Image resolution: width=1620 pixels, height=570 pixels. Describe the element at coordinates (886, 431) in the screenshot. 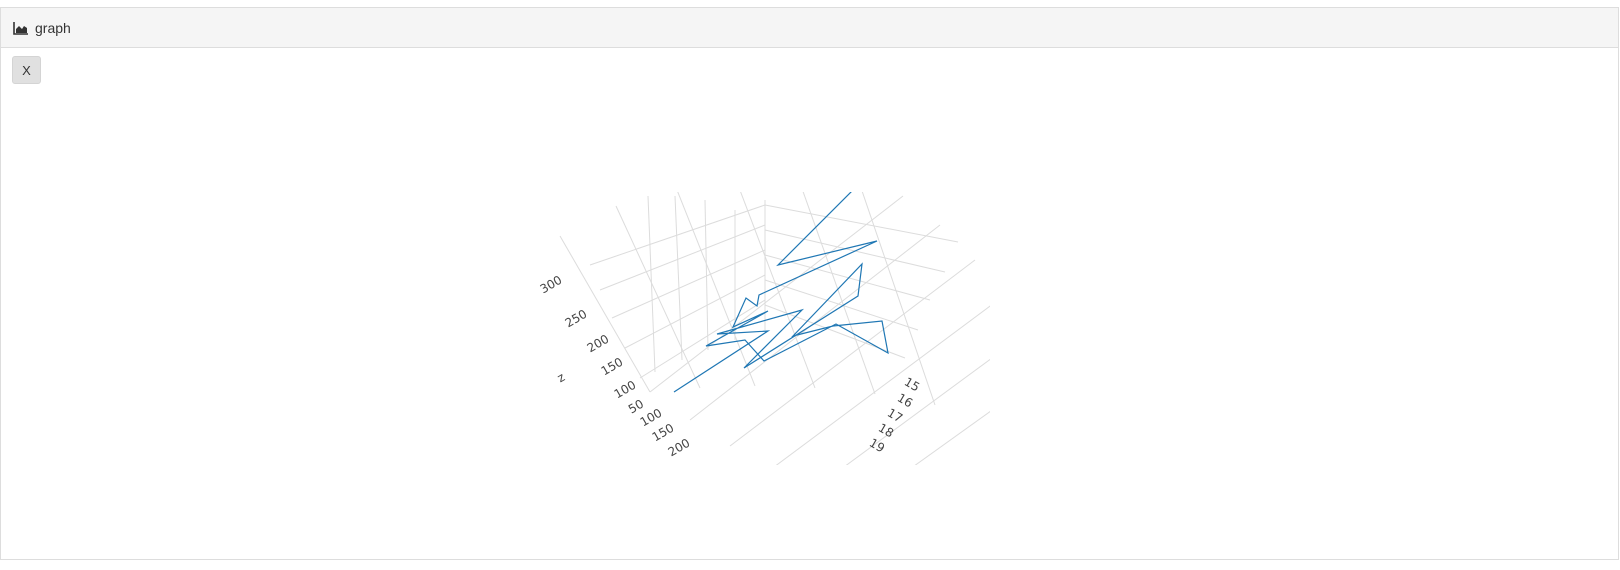

I see `x-tick-label: 18` at that location.